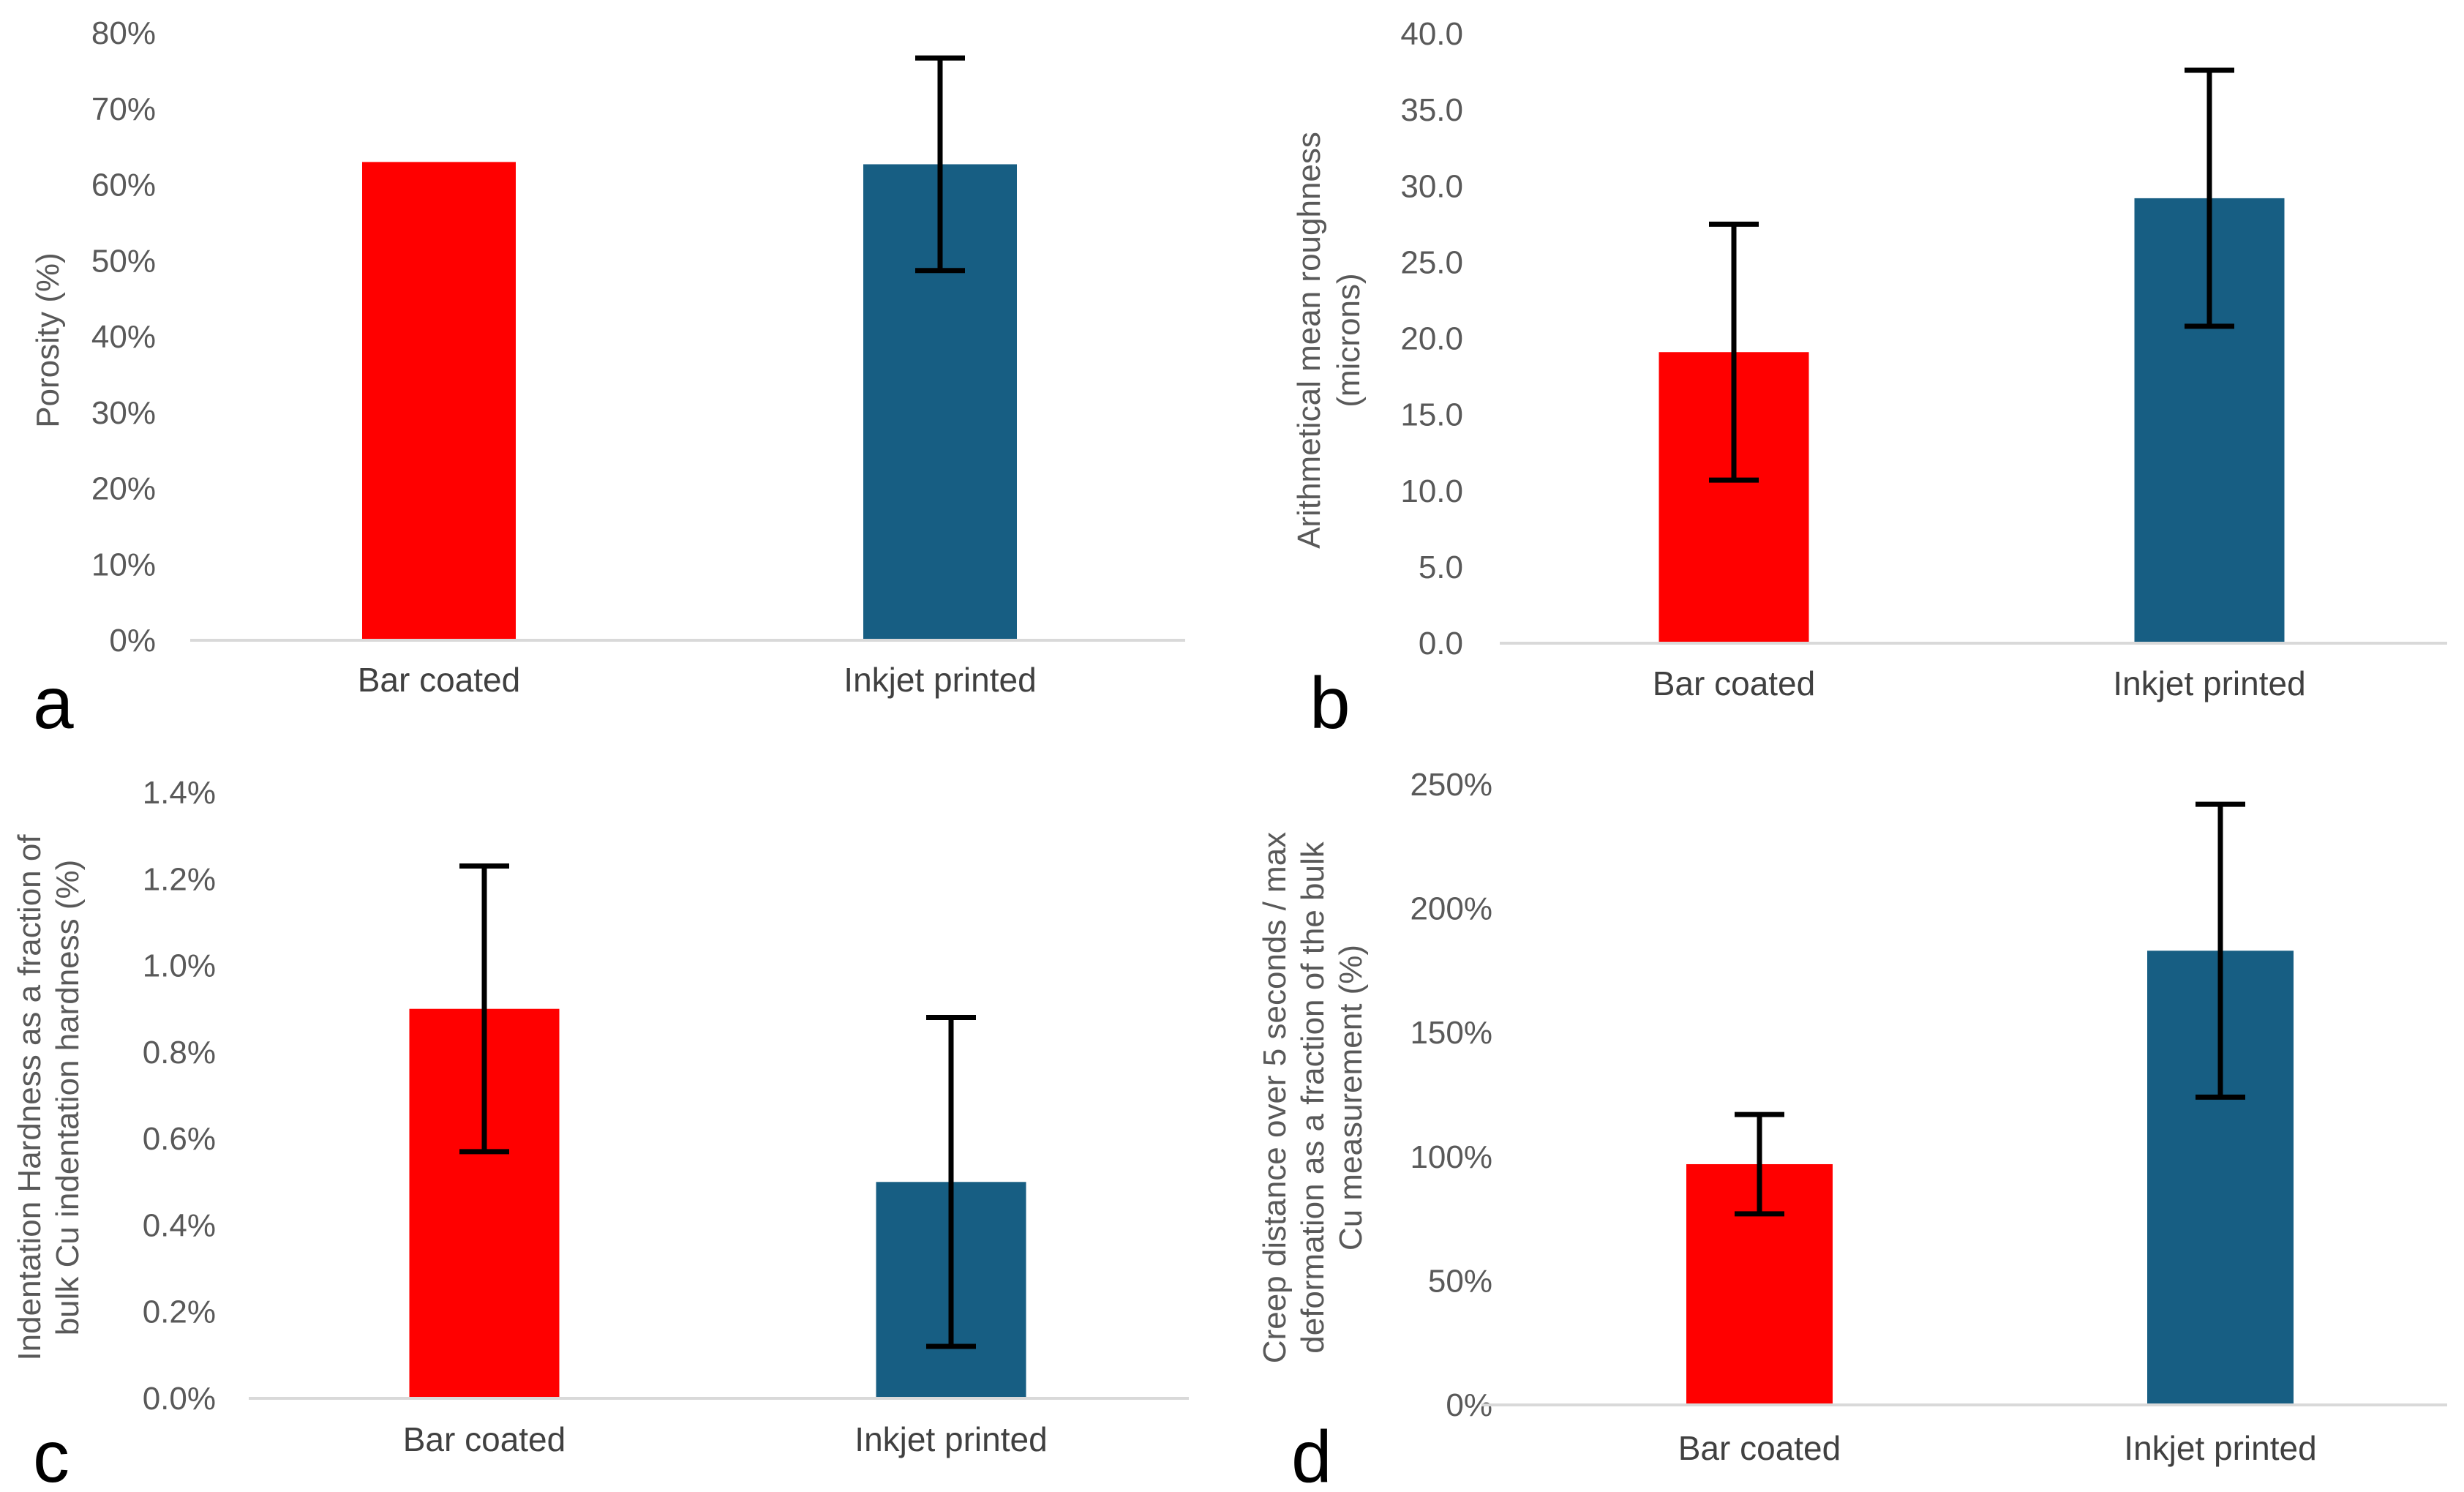  I want to click on y-tick-label: 200%, so click(1451, 909).